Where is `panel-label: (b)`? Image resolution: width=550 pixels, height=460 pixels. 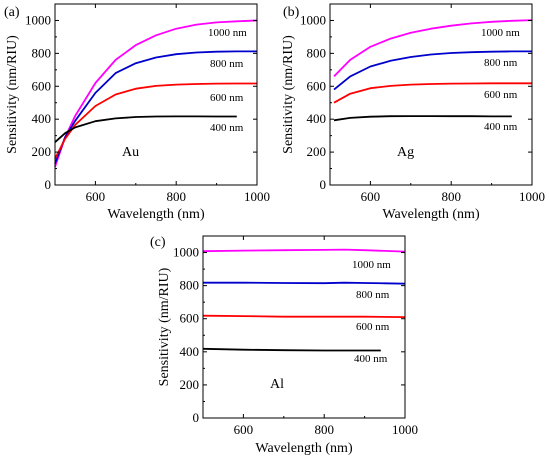
panel-label: (b) is located at coordinates (291, 12).